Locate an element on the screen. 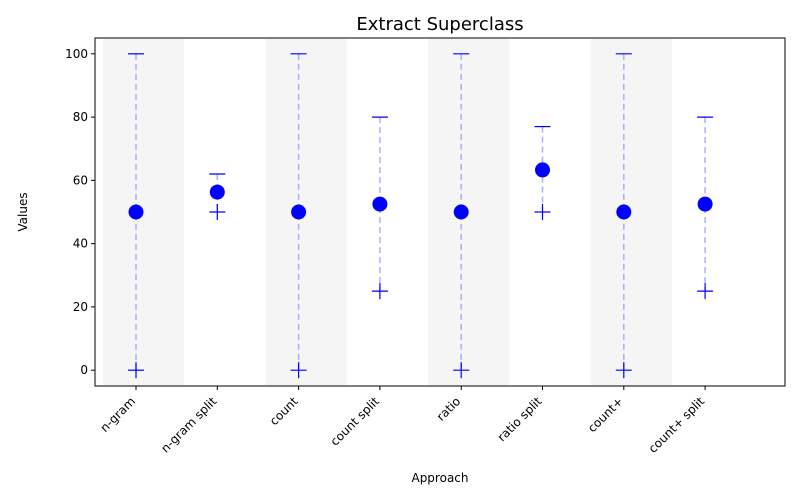 Image resolution: width=800 pixels, height=500 pixels. x-tick-label-3: count split is located at coordinates (355, 421).